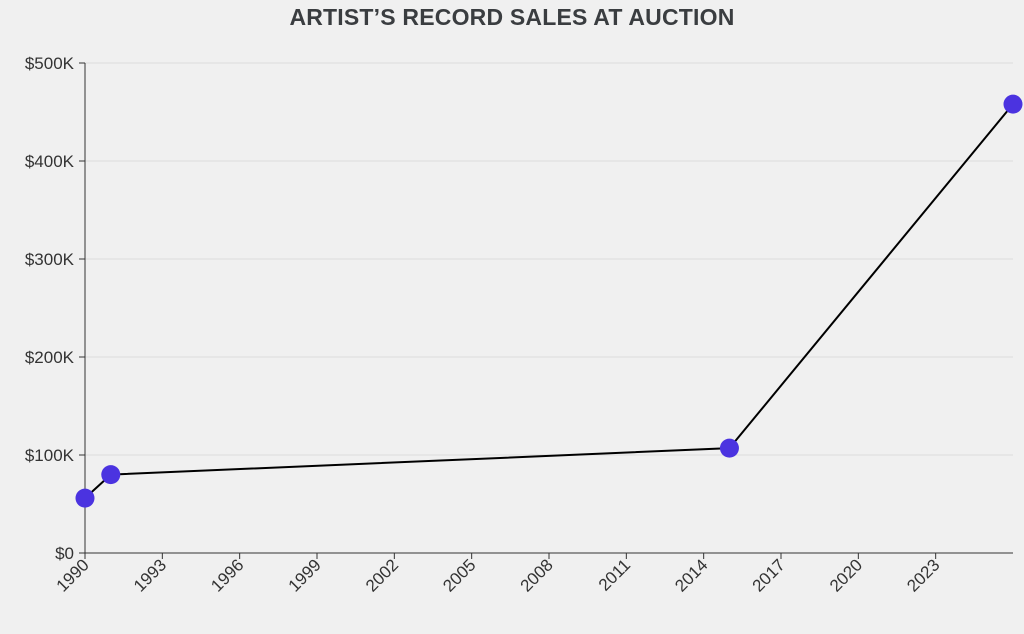  I want to click on y-tick-label: $100K, so click(50, 455).